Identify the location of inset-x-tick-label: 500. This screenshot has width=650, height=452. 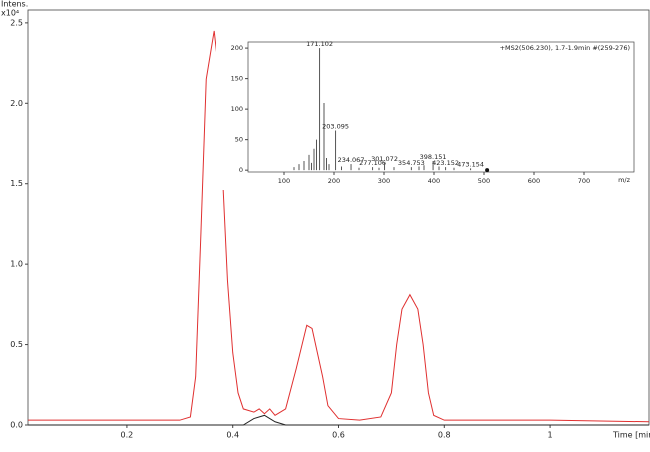
(484, 181).